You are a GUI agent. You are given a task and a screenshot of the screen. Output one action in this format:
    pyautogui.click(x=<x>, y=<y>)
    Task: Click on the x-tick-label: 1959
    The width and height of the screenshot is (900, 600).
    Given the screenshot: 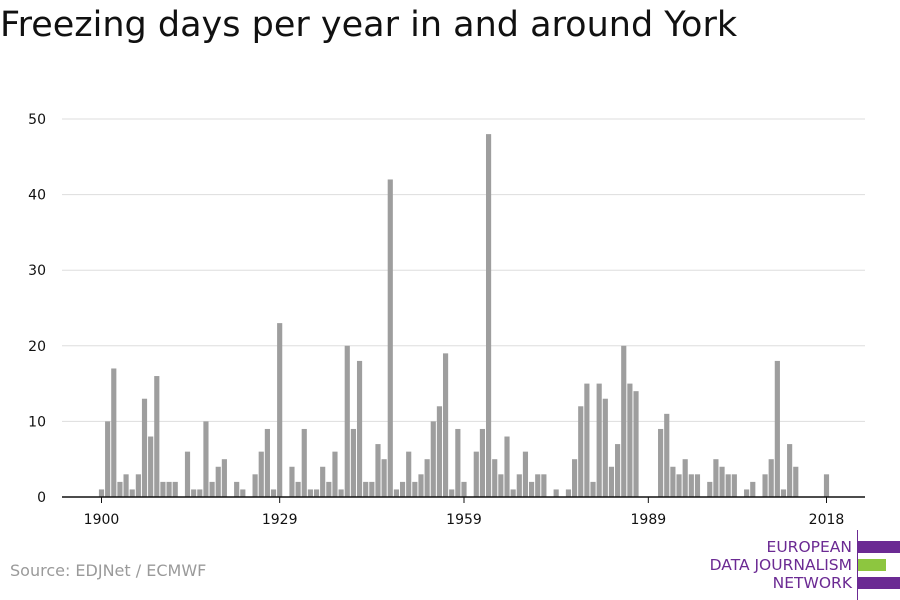 What is the action you would take?
    pyautogui.click(x=464, y=520)
    